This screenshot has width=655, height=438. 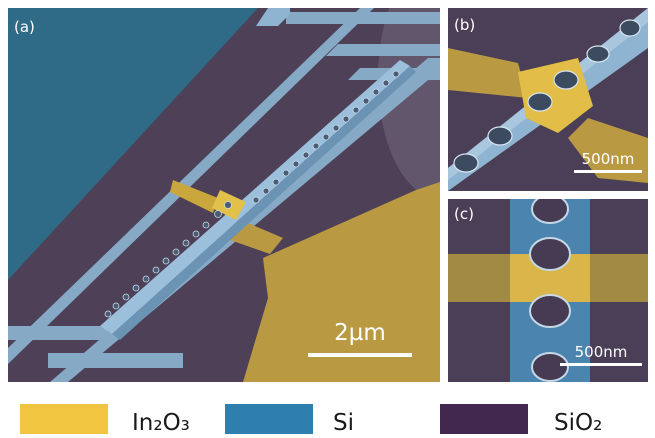 What do you see at coordinates (540, 420) in the screenshot?
I see `legend-item-sio2: SiO₂` at bounding box center [540, 420].